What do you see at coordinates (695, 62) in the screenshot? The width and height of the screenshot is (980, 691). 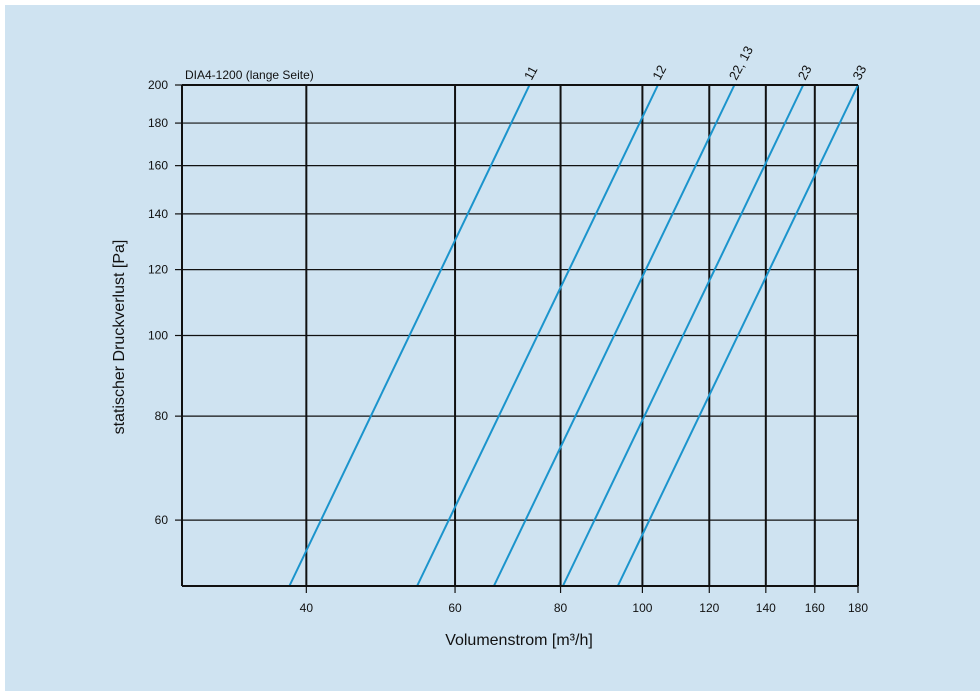 I see `series-labels: 11 12 22, 13 23 33` at bounding box center [695, 62].